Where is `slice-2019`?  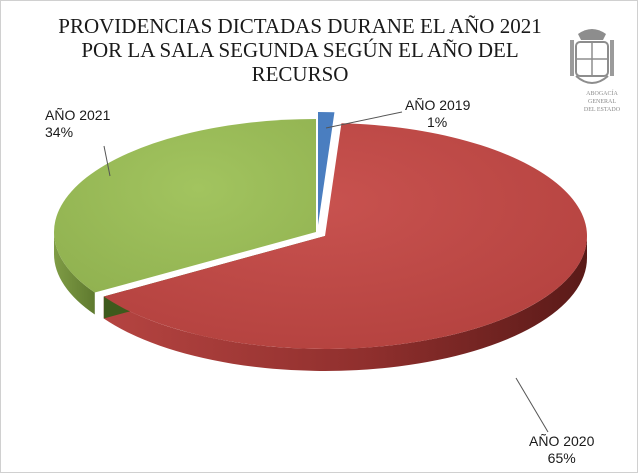
slice-2019 is located at coordinates (326, 168).